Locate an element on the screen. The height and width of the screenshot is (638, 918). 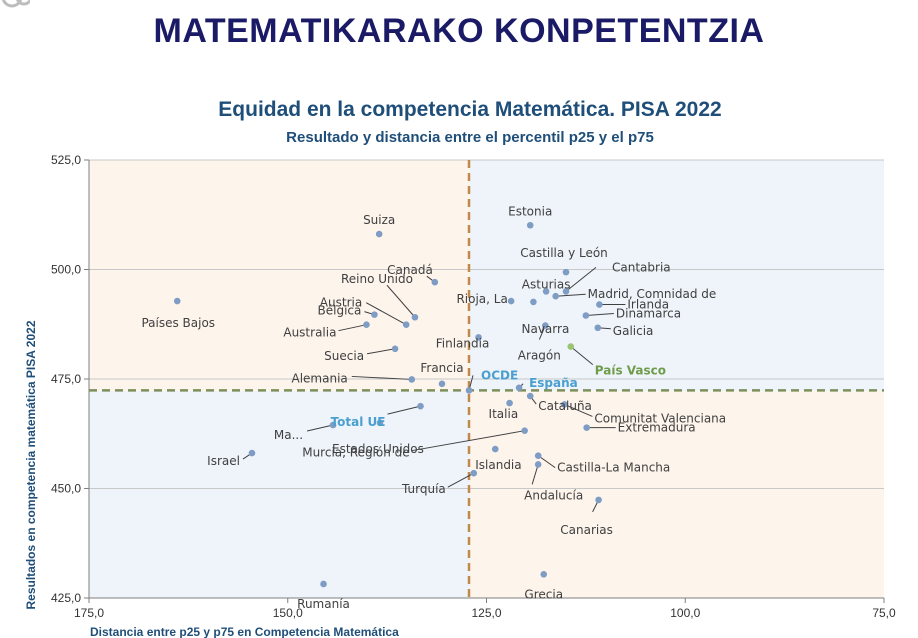
x-tick-label: 150,0 is located at coordinates (288, 613).